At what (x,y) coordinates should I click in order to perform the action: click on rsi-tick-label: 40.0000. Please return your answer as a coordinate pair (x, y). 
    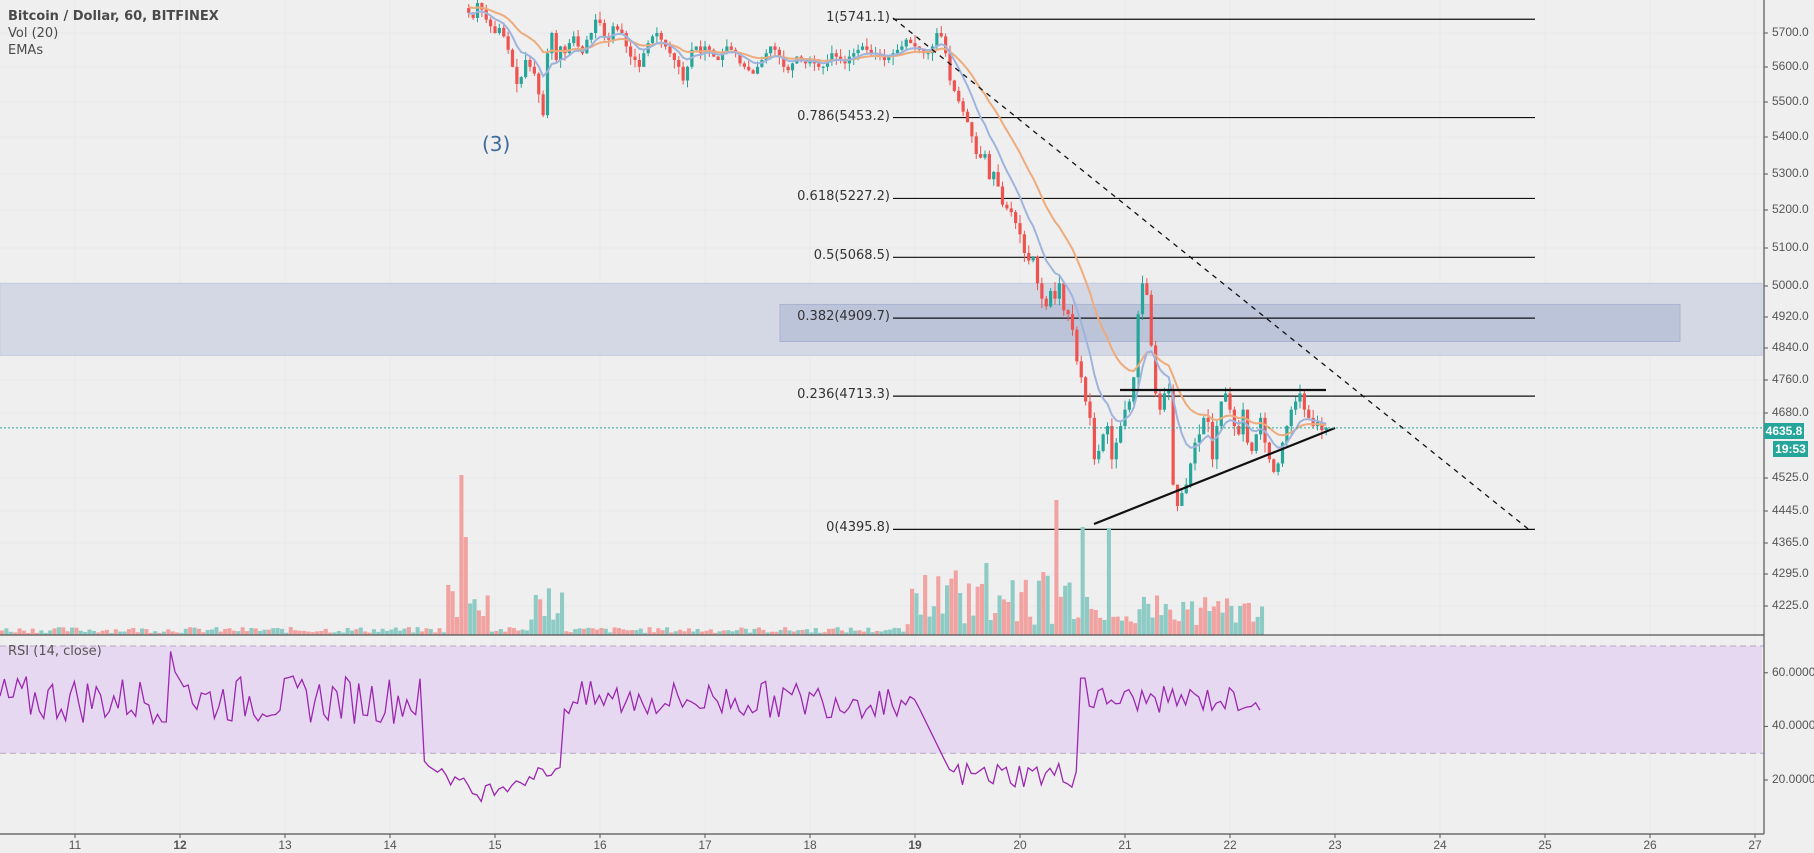
    Looking at the image, I should click on (1793, 725).